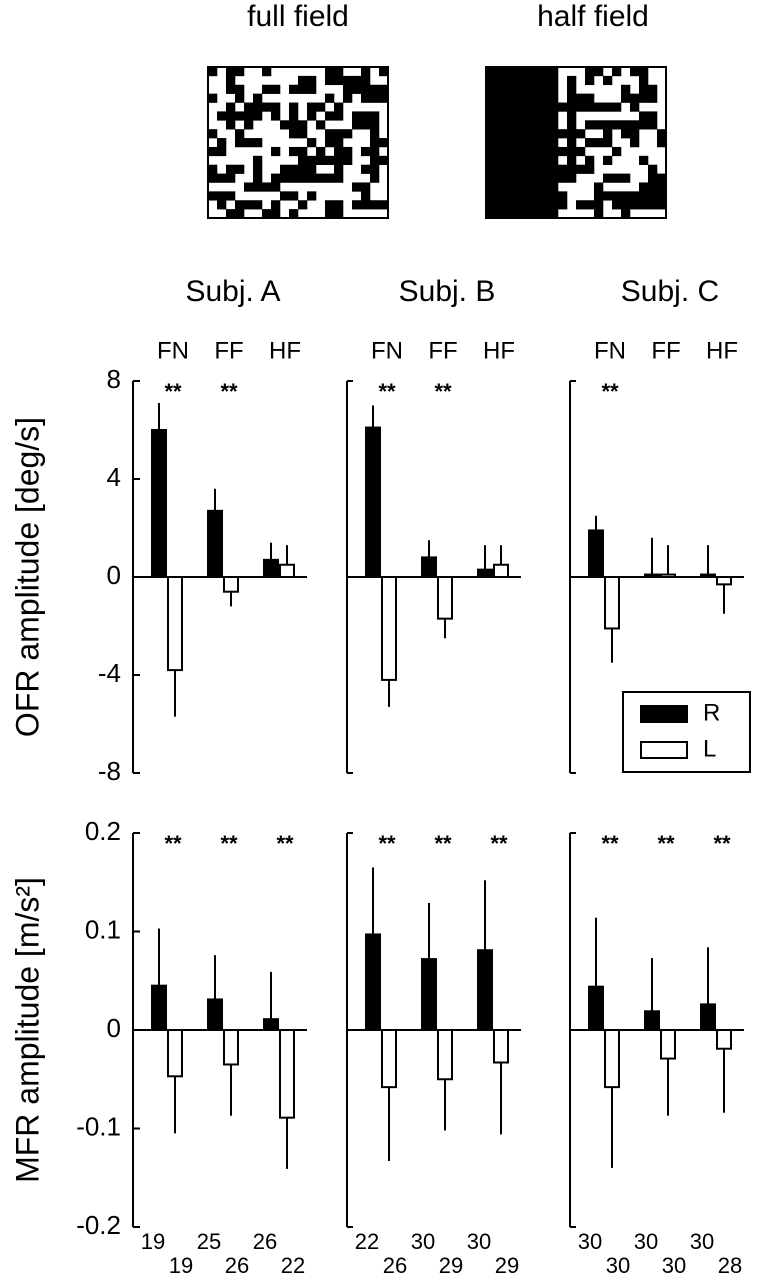 The width and height of the screenshot is (768, 1280). What do you see at coordinates (237, 1265) in the screenshot?
I see `n-label: 26` at bounding box center [237, 1265].